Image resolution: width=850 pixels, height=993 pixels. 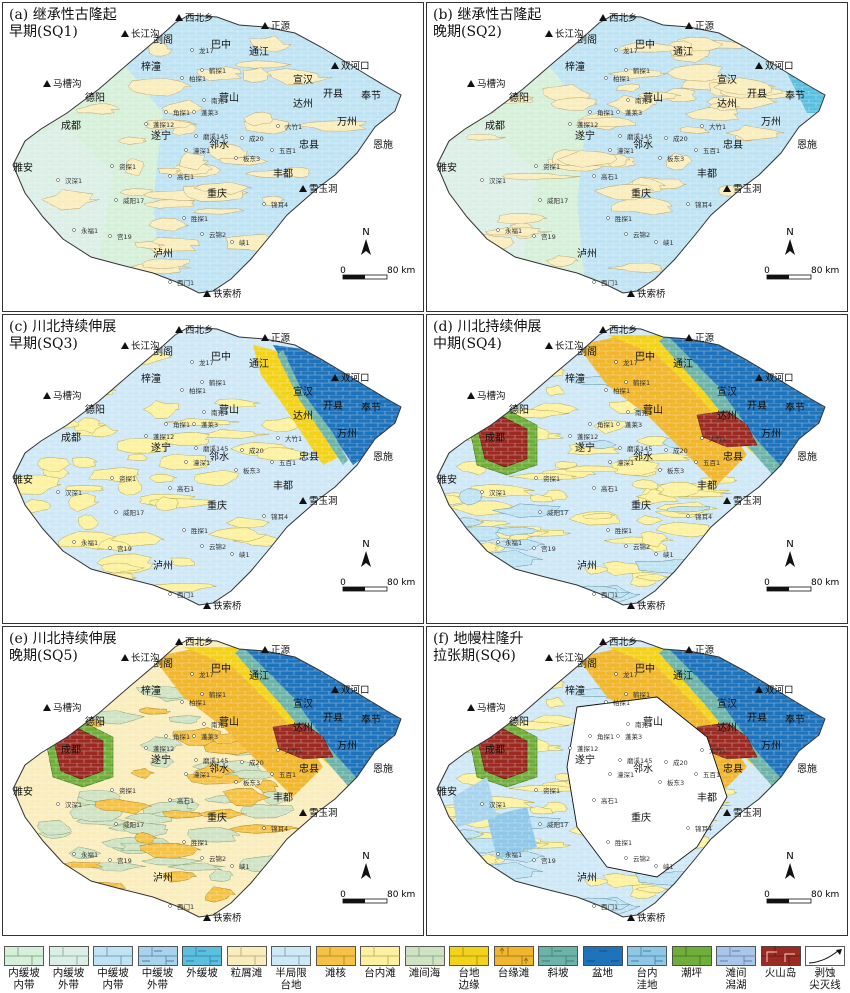 What do you see at coordinates (365, 232) in the screenshot?
I see `north-label: N` at bounding box center [365, 232].